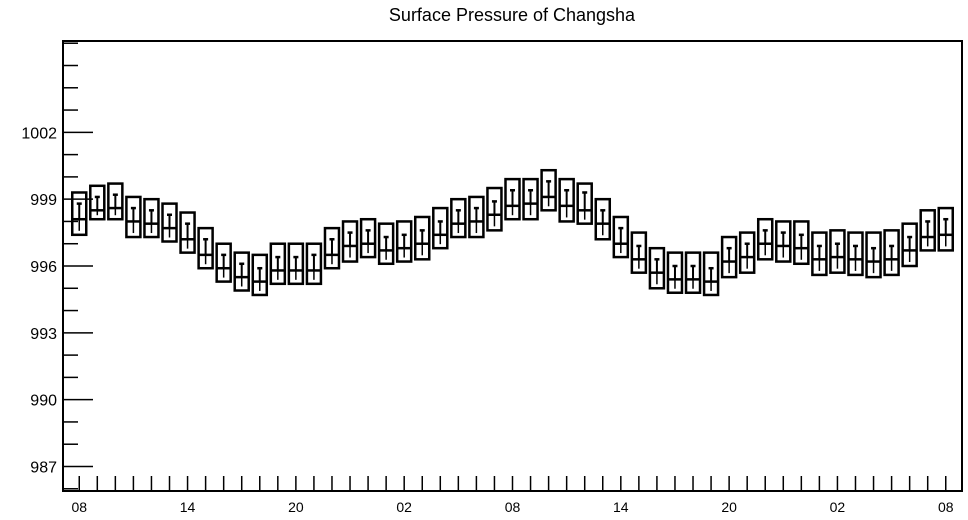  Describe the element at coordinates (512, 15) in the screenshot. I see `chart-title: Surface Pressure of Changsha` at that location.